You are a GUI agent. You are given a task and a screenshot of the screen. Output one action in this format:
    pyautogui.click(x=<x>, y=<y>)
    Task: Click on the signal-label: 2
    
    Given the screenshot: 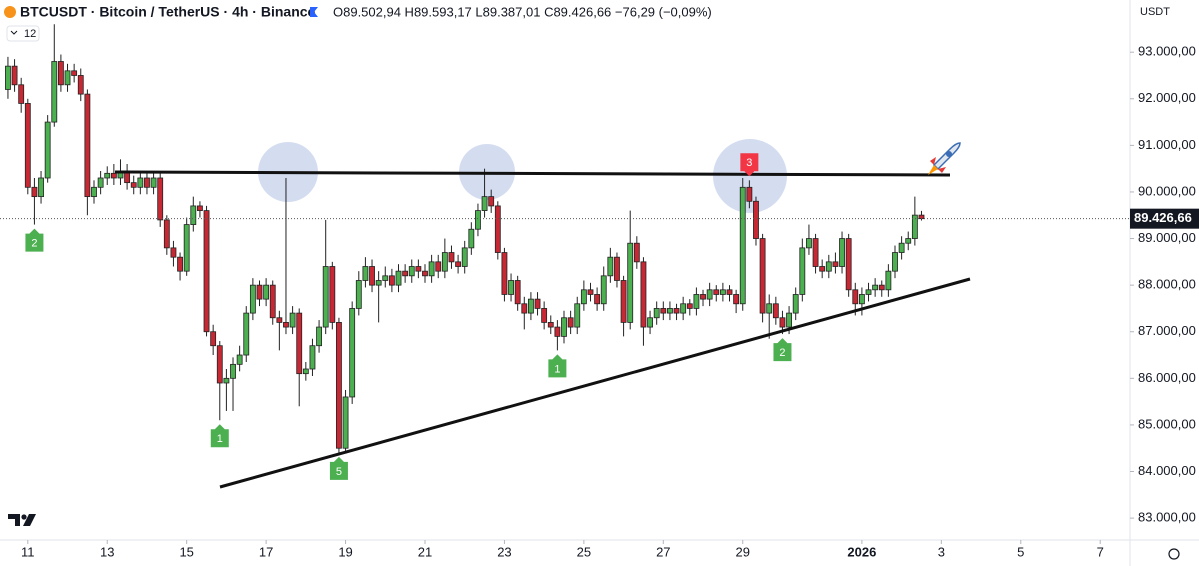 What is the action you would take?
    pyautogui.click(x=782, y=353)
    